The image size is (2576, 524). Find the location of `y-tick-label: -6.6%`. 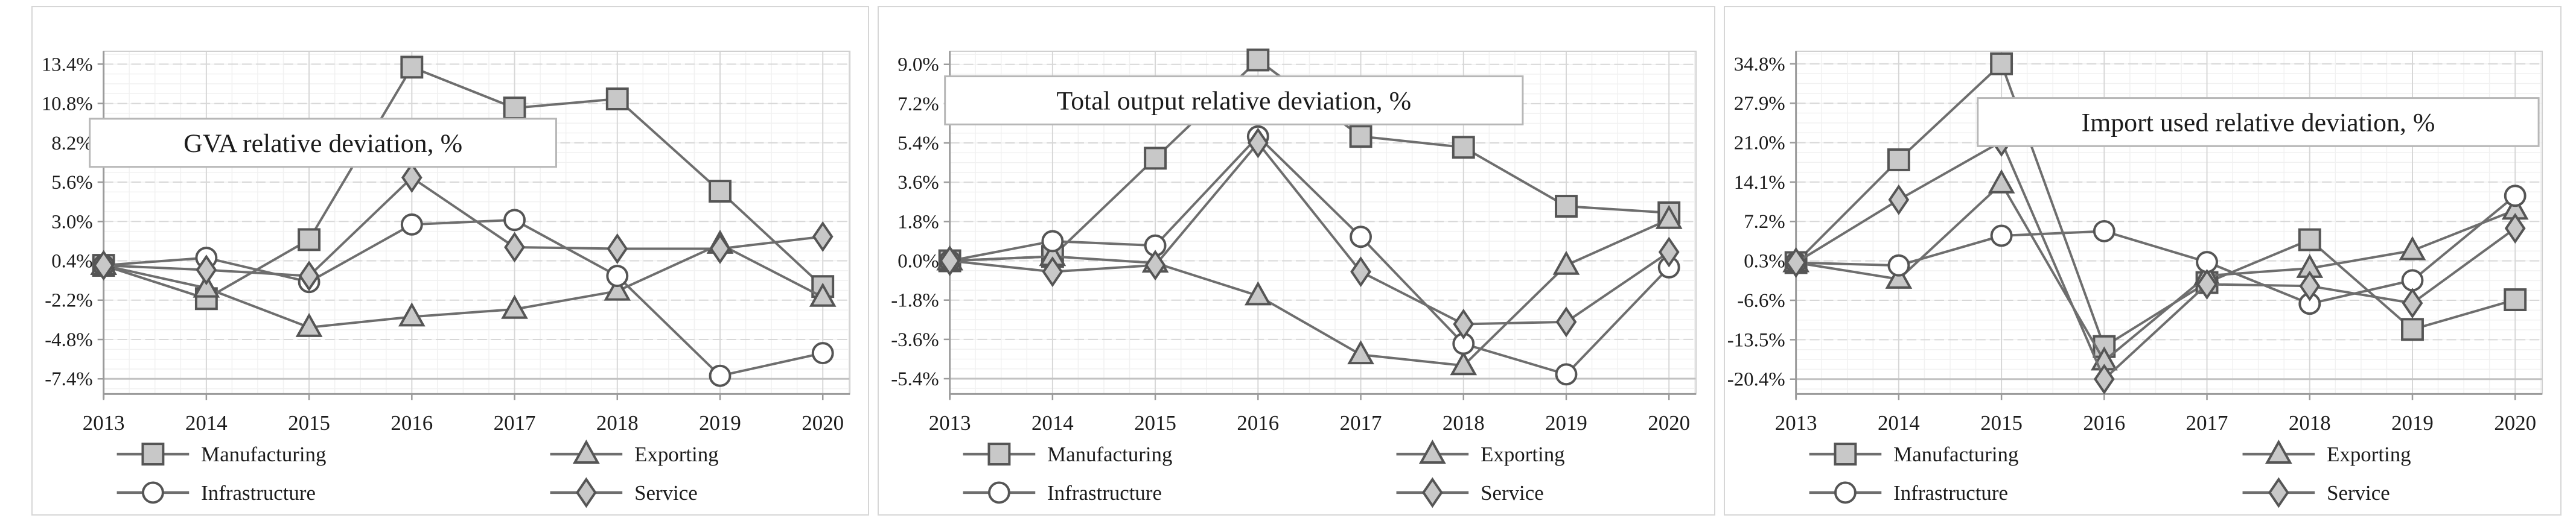

y-tick-label: -6.6% is located at coordinates (1761, 301).